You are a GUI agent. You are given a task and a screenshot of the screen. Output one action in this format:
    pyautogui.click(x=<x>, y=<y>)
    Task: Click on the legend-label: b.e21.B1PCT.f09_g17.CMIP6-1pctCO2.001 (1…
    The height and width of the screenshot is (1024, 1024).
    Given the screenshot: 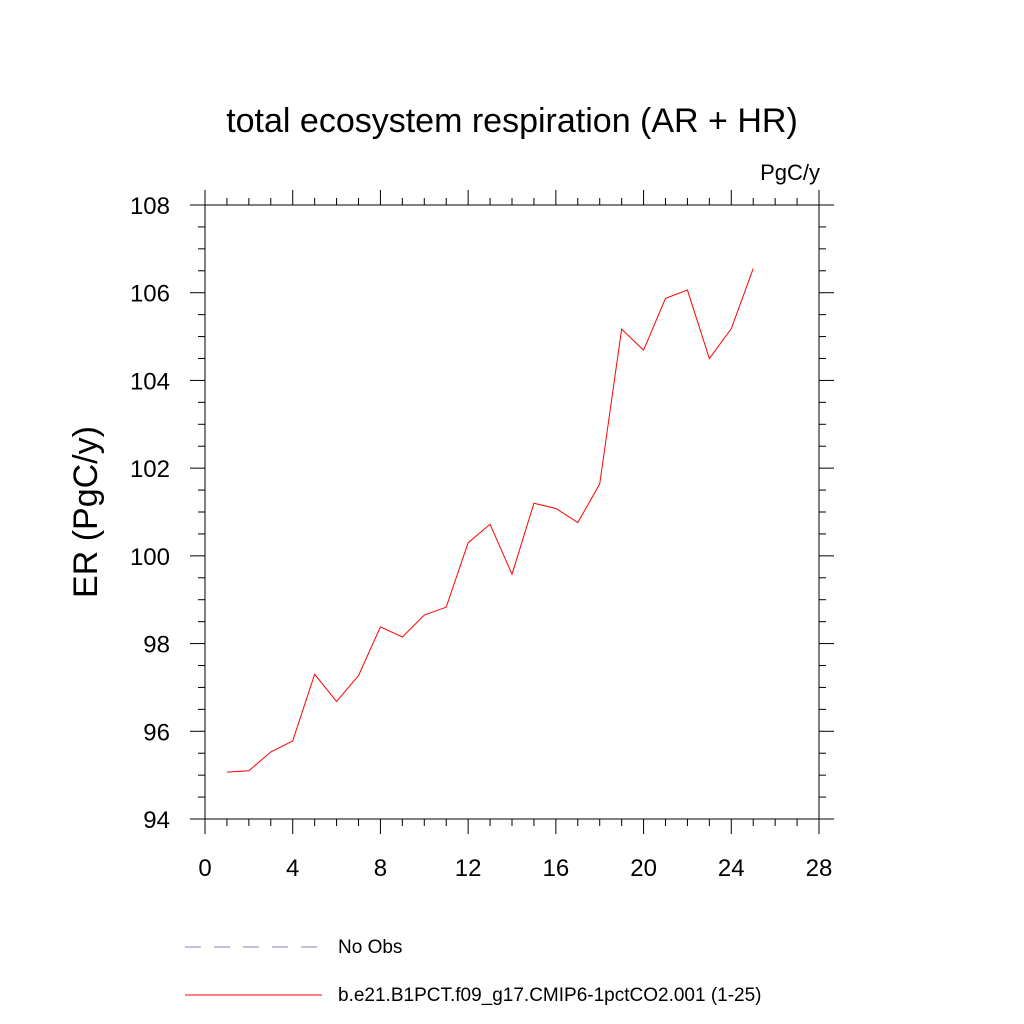 What is the action you would take?
    pyautogui.click(x=550, y=995)
    